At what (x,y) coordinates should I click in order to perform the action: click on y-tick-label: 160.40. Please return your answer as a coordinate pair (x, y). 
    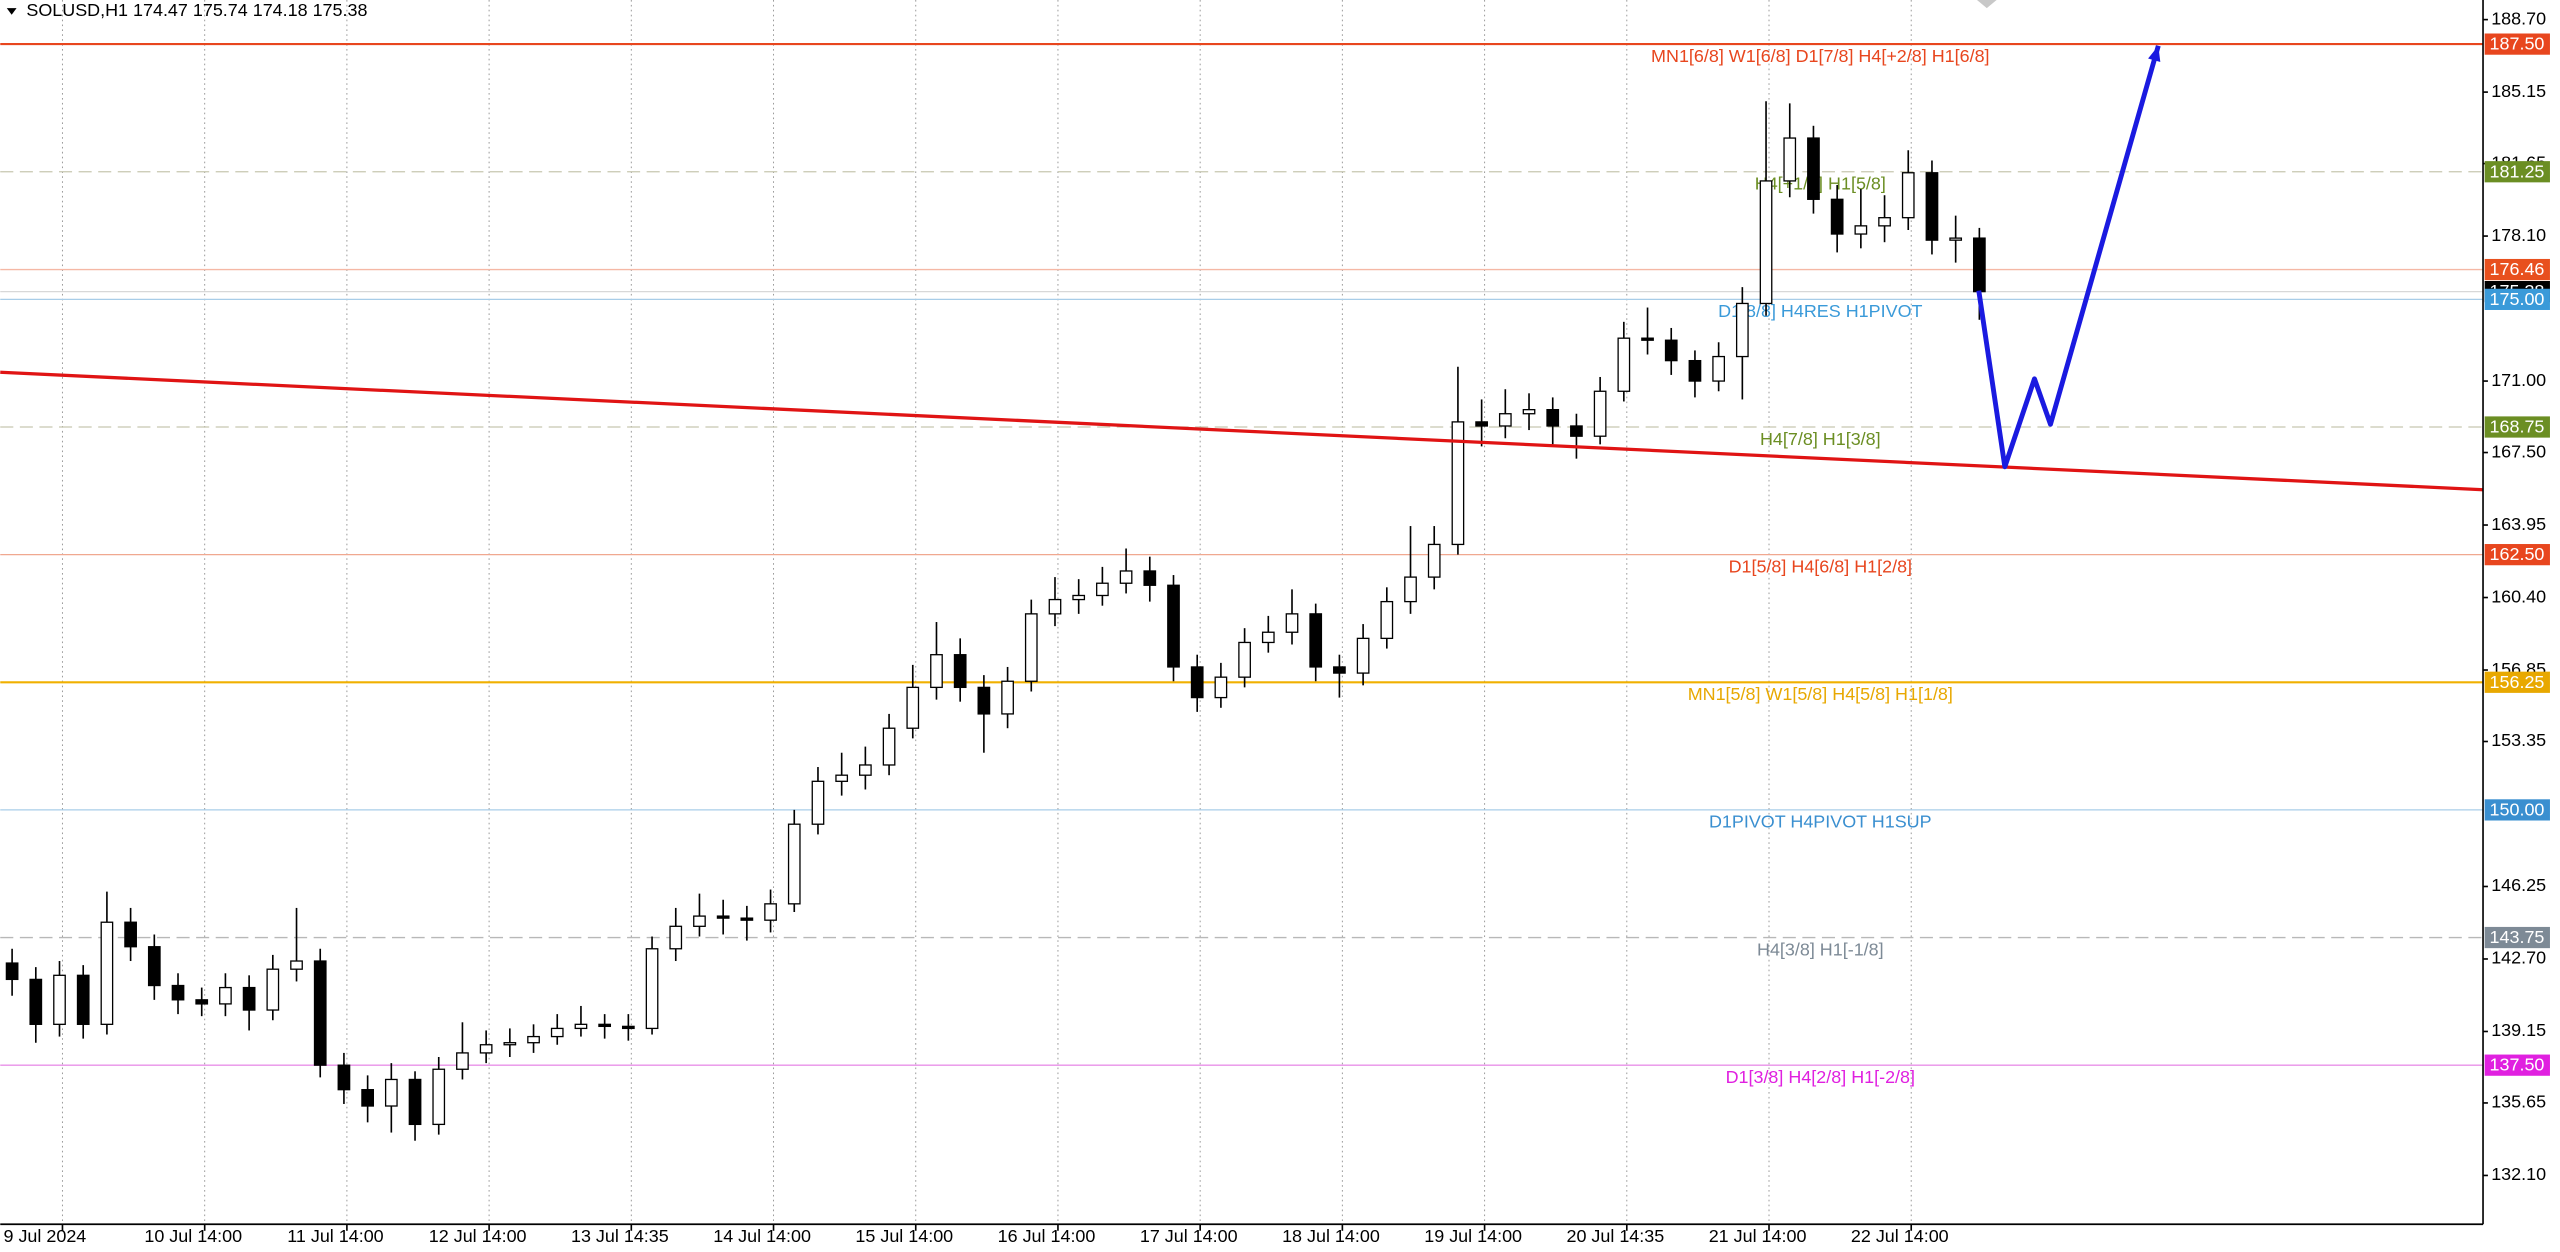
    Looking at the image, I should click on (2518, 596).